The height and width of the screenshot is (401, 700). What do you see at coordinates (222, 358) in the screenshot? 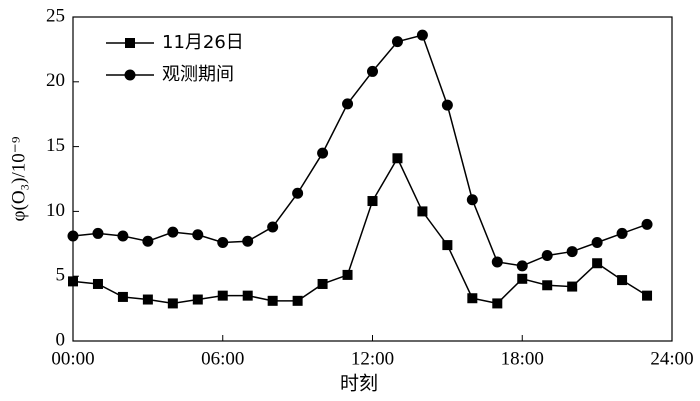
I see `x-tick-label: 06:00` at bounding box center [222, 358].